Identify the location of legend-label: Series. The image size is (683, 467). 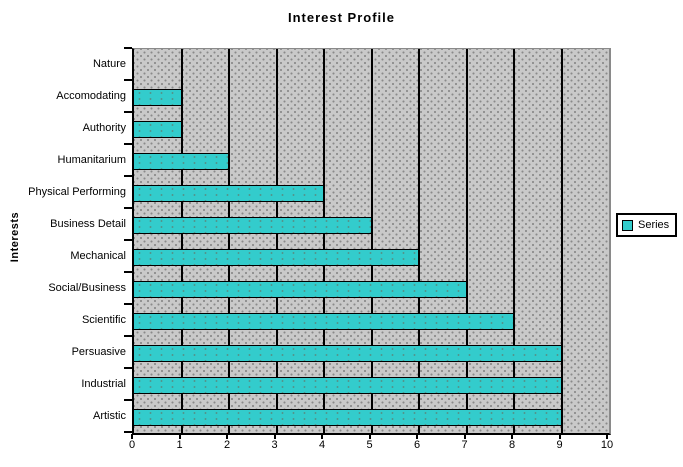
(654, 224).